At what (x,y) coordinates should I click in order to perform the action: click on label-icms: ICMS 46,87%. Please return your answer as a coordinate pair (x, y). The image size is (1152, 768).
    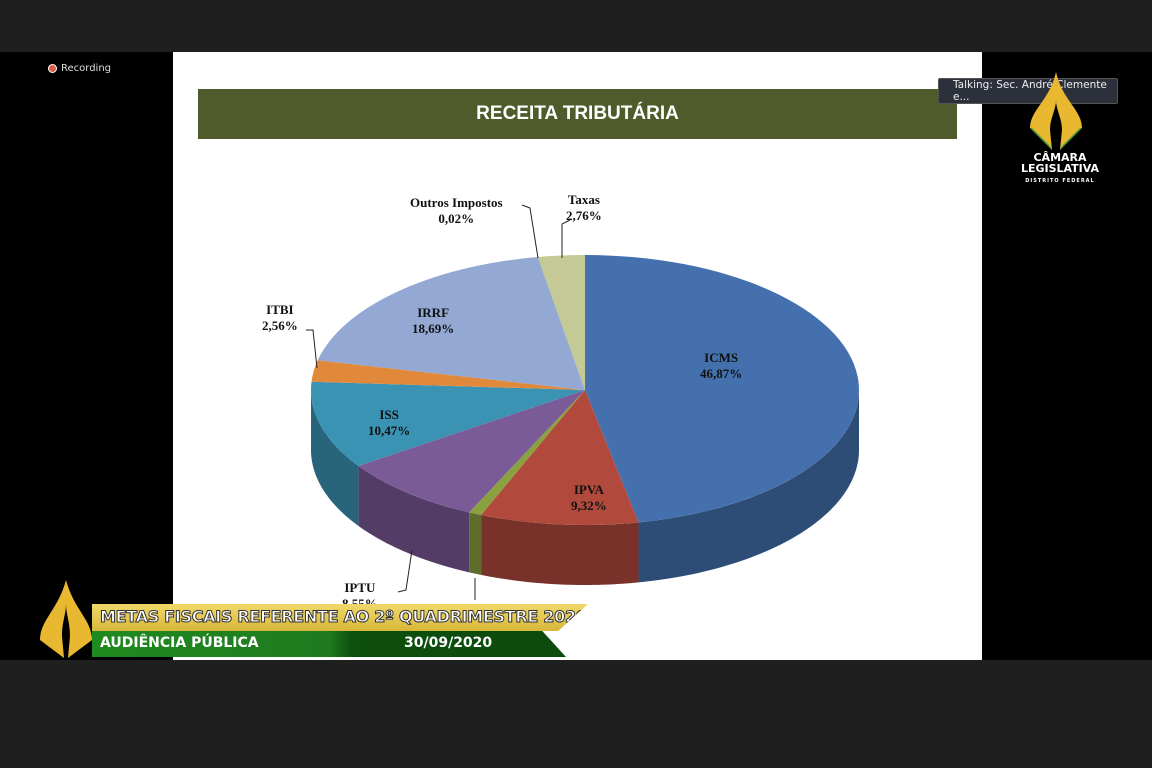
    Looking at the image, I should click on (721, 366).